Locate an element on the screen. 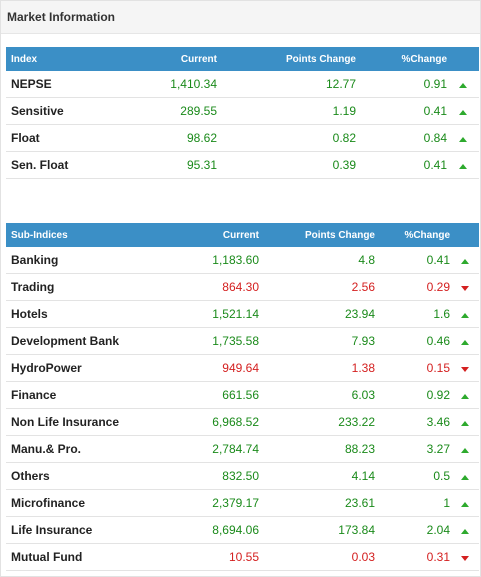  row-name: Microfinance is located at coordinates (91, 503).